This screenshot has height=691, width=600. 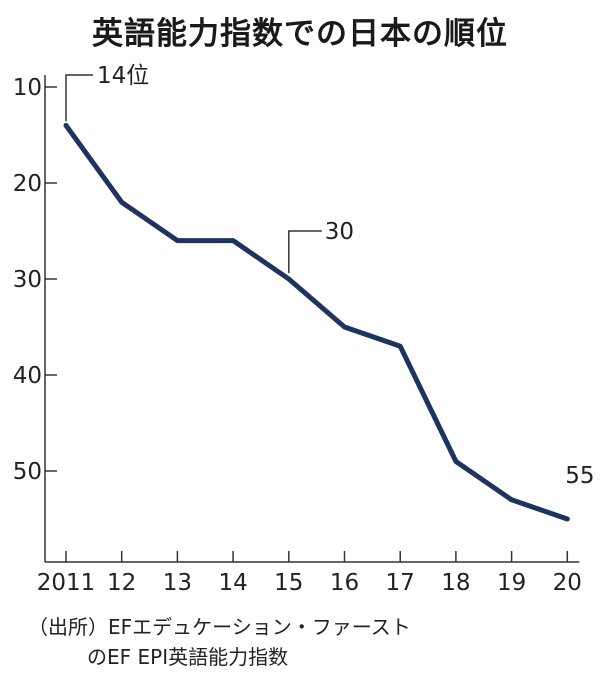 What do you see at coordinates (219, 627) in the screenshot?
I see `source-line-1: （出所）EFエデュケーション・ファースト` at bounding box center [219, 627].